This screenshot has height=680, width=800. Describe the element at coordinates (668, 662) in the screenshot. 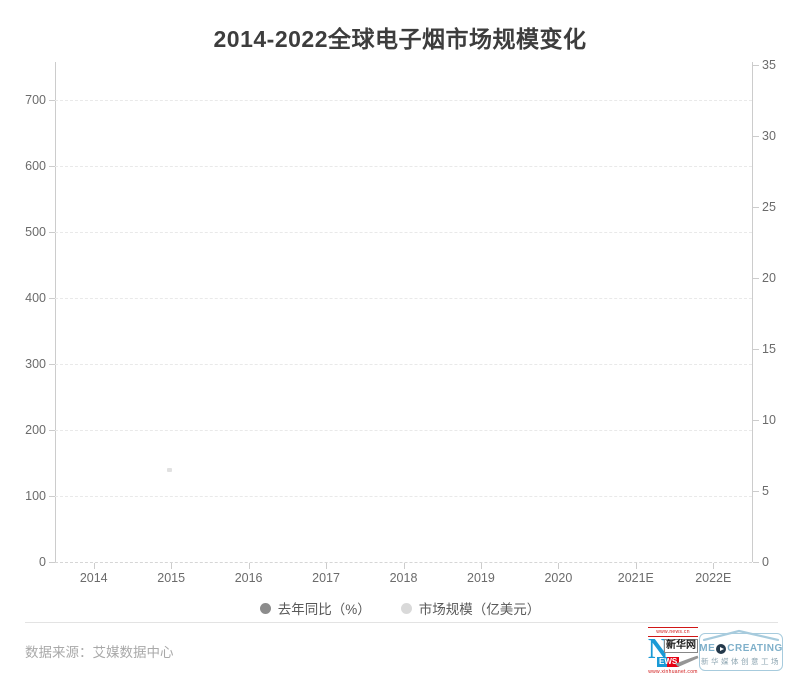

I see `xinhuanet-ews: EWS` at that location.